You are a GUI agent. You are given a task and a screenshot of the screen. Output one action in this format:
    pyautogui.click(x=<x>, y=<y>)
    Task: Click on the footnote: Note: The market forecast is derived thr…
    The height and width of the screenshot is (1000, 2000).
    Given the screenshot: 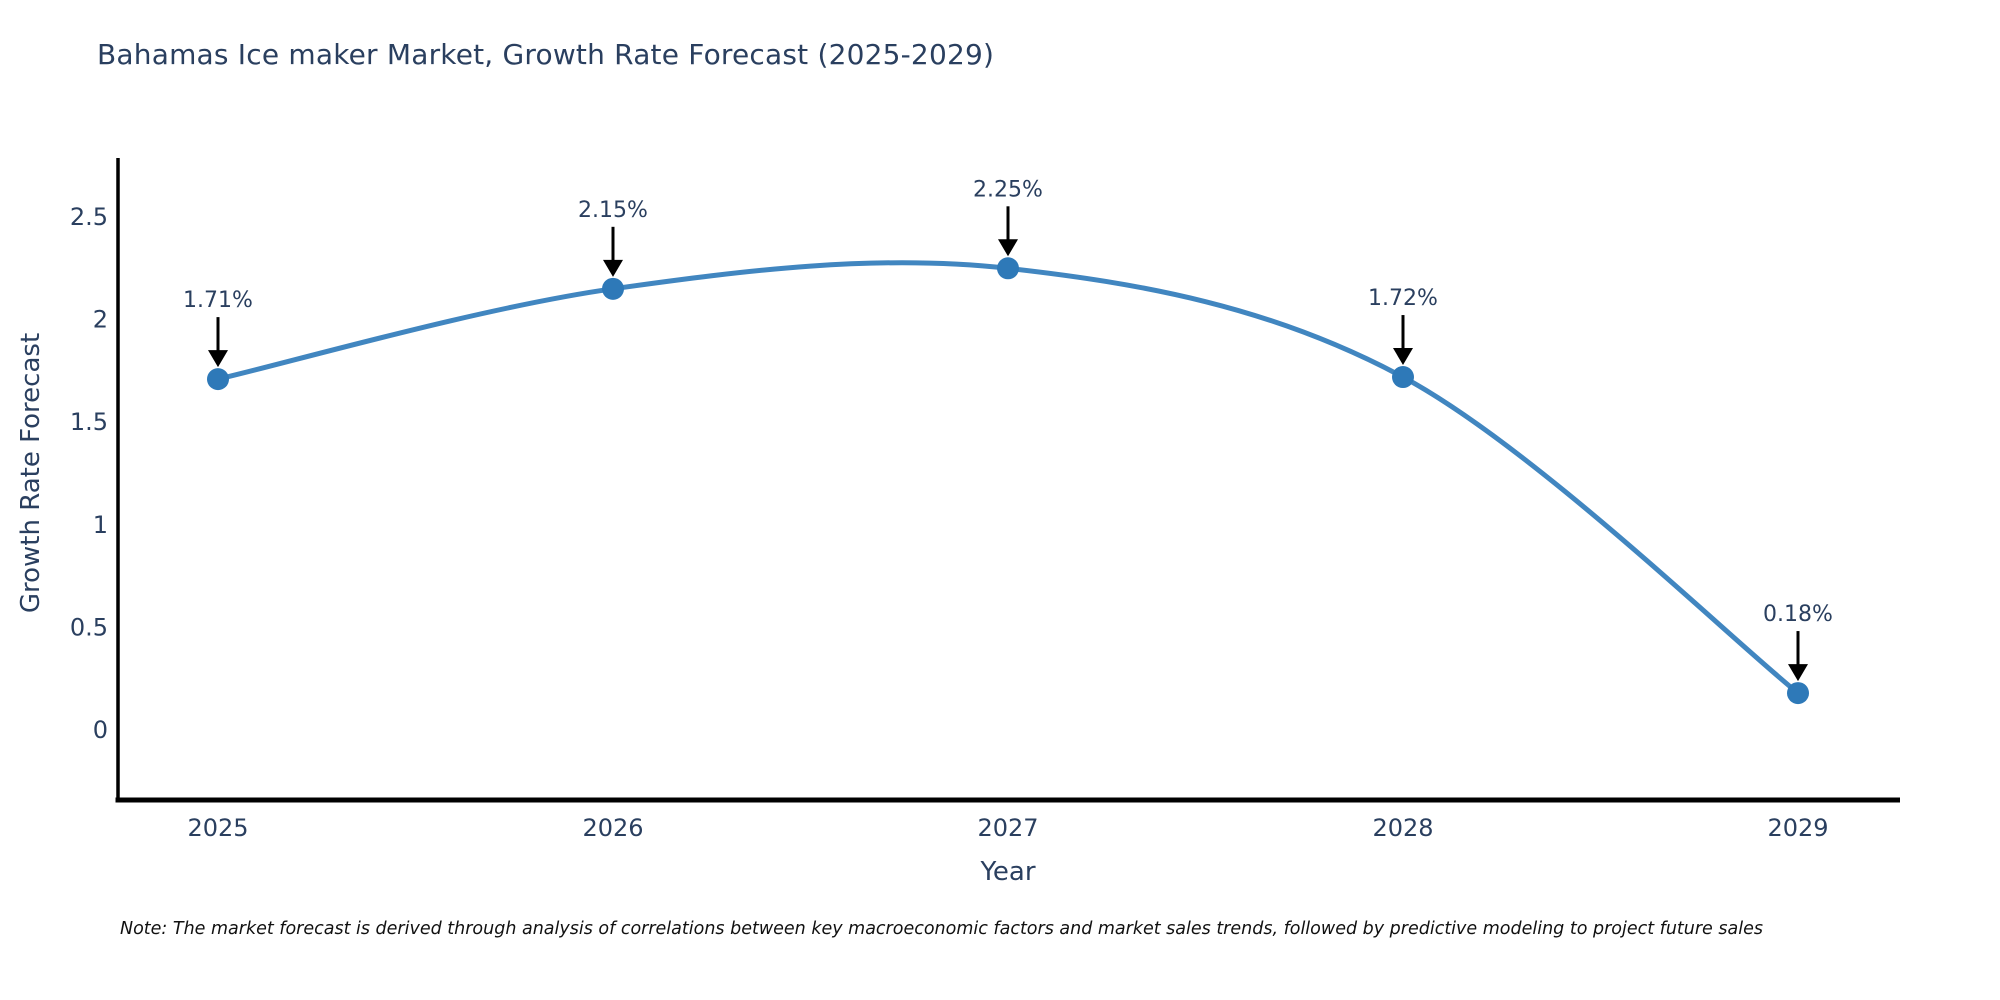 What is the action you would take?
    pyautogui.click(x=941, y=929)
    